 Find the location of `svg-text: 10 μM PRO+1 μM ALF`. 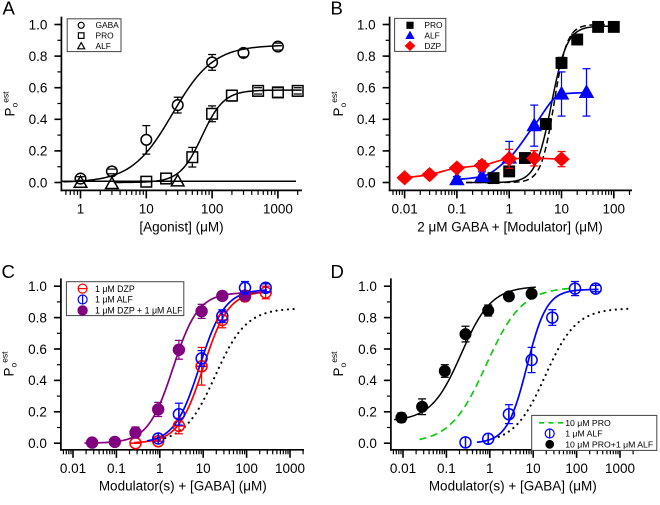

svg-text: 10 μM PRO+1 μM ALF is located at coordinates (609, 445).